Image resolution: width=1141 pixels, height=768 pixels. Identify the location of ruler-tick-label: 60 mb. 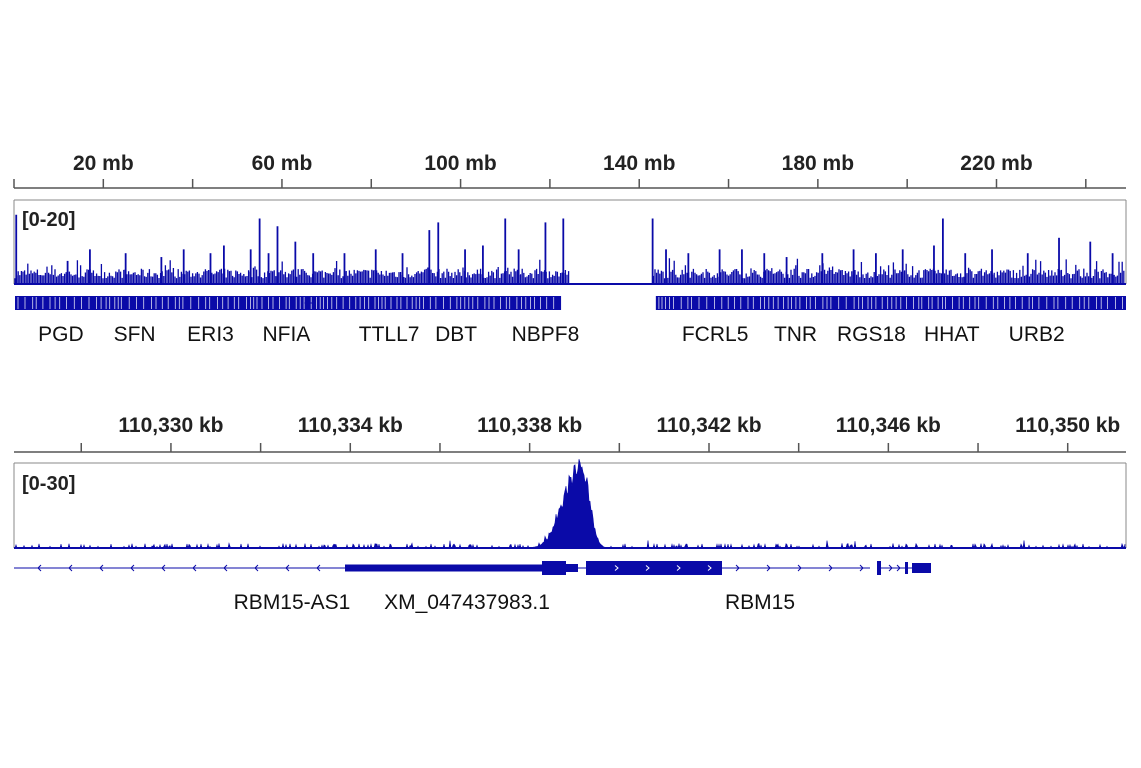
(282, 163).